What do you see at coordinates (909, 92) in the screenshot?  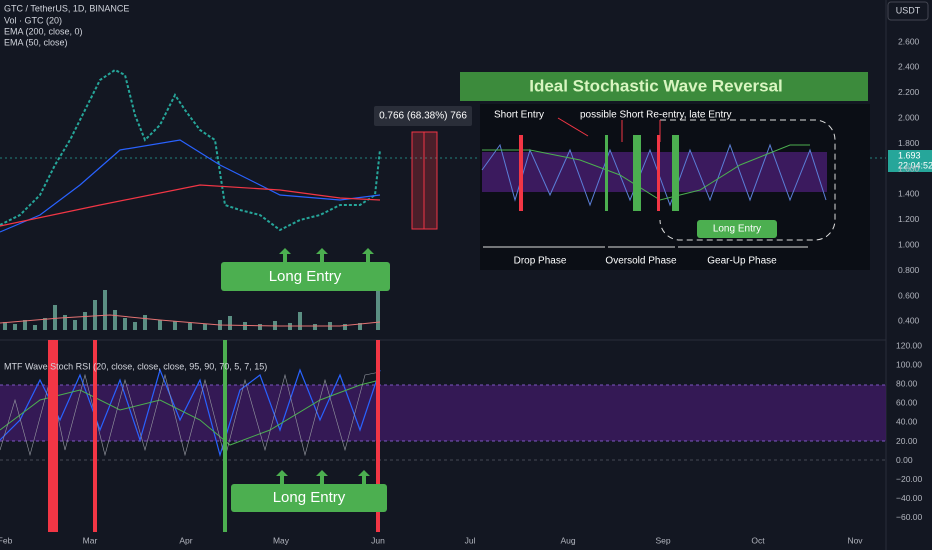 I see `price-tick: 2.200` at bounding box center [909, 92].